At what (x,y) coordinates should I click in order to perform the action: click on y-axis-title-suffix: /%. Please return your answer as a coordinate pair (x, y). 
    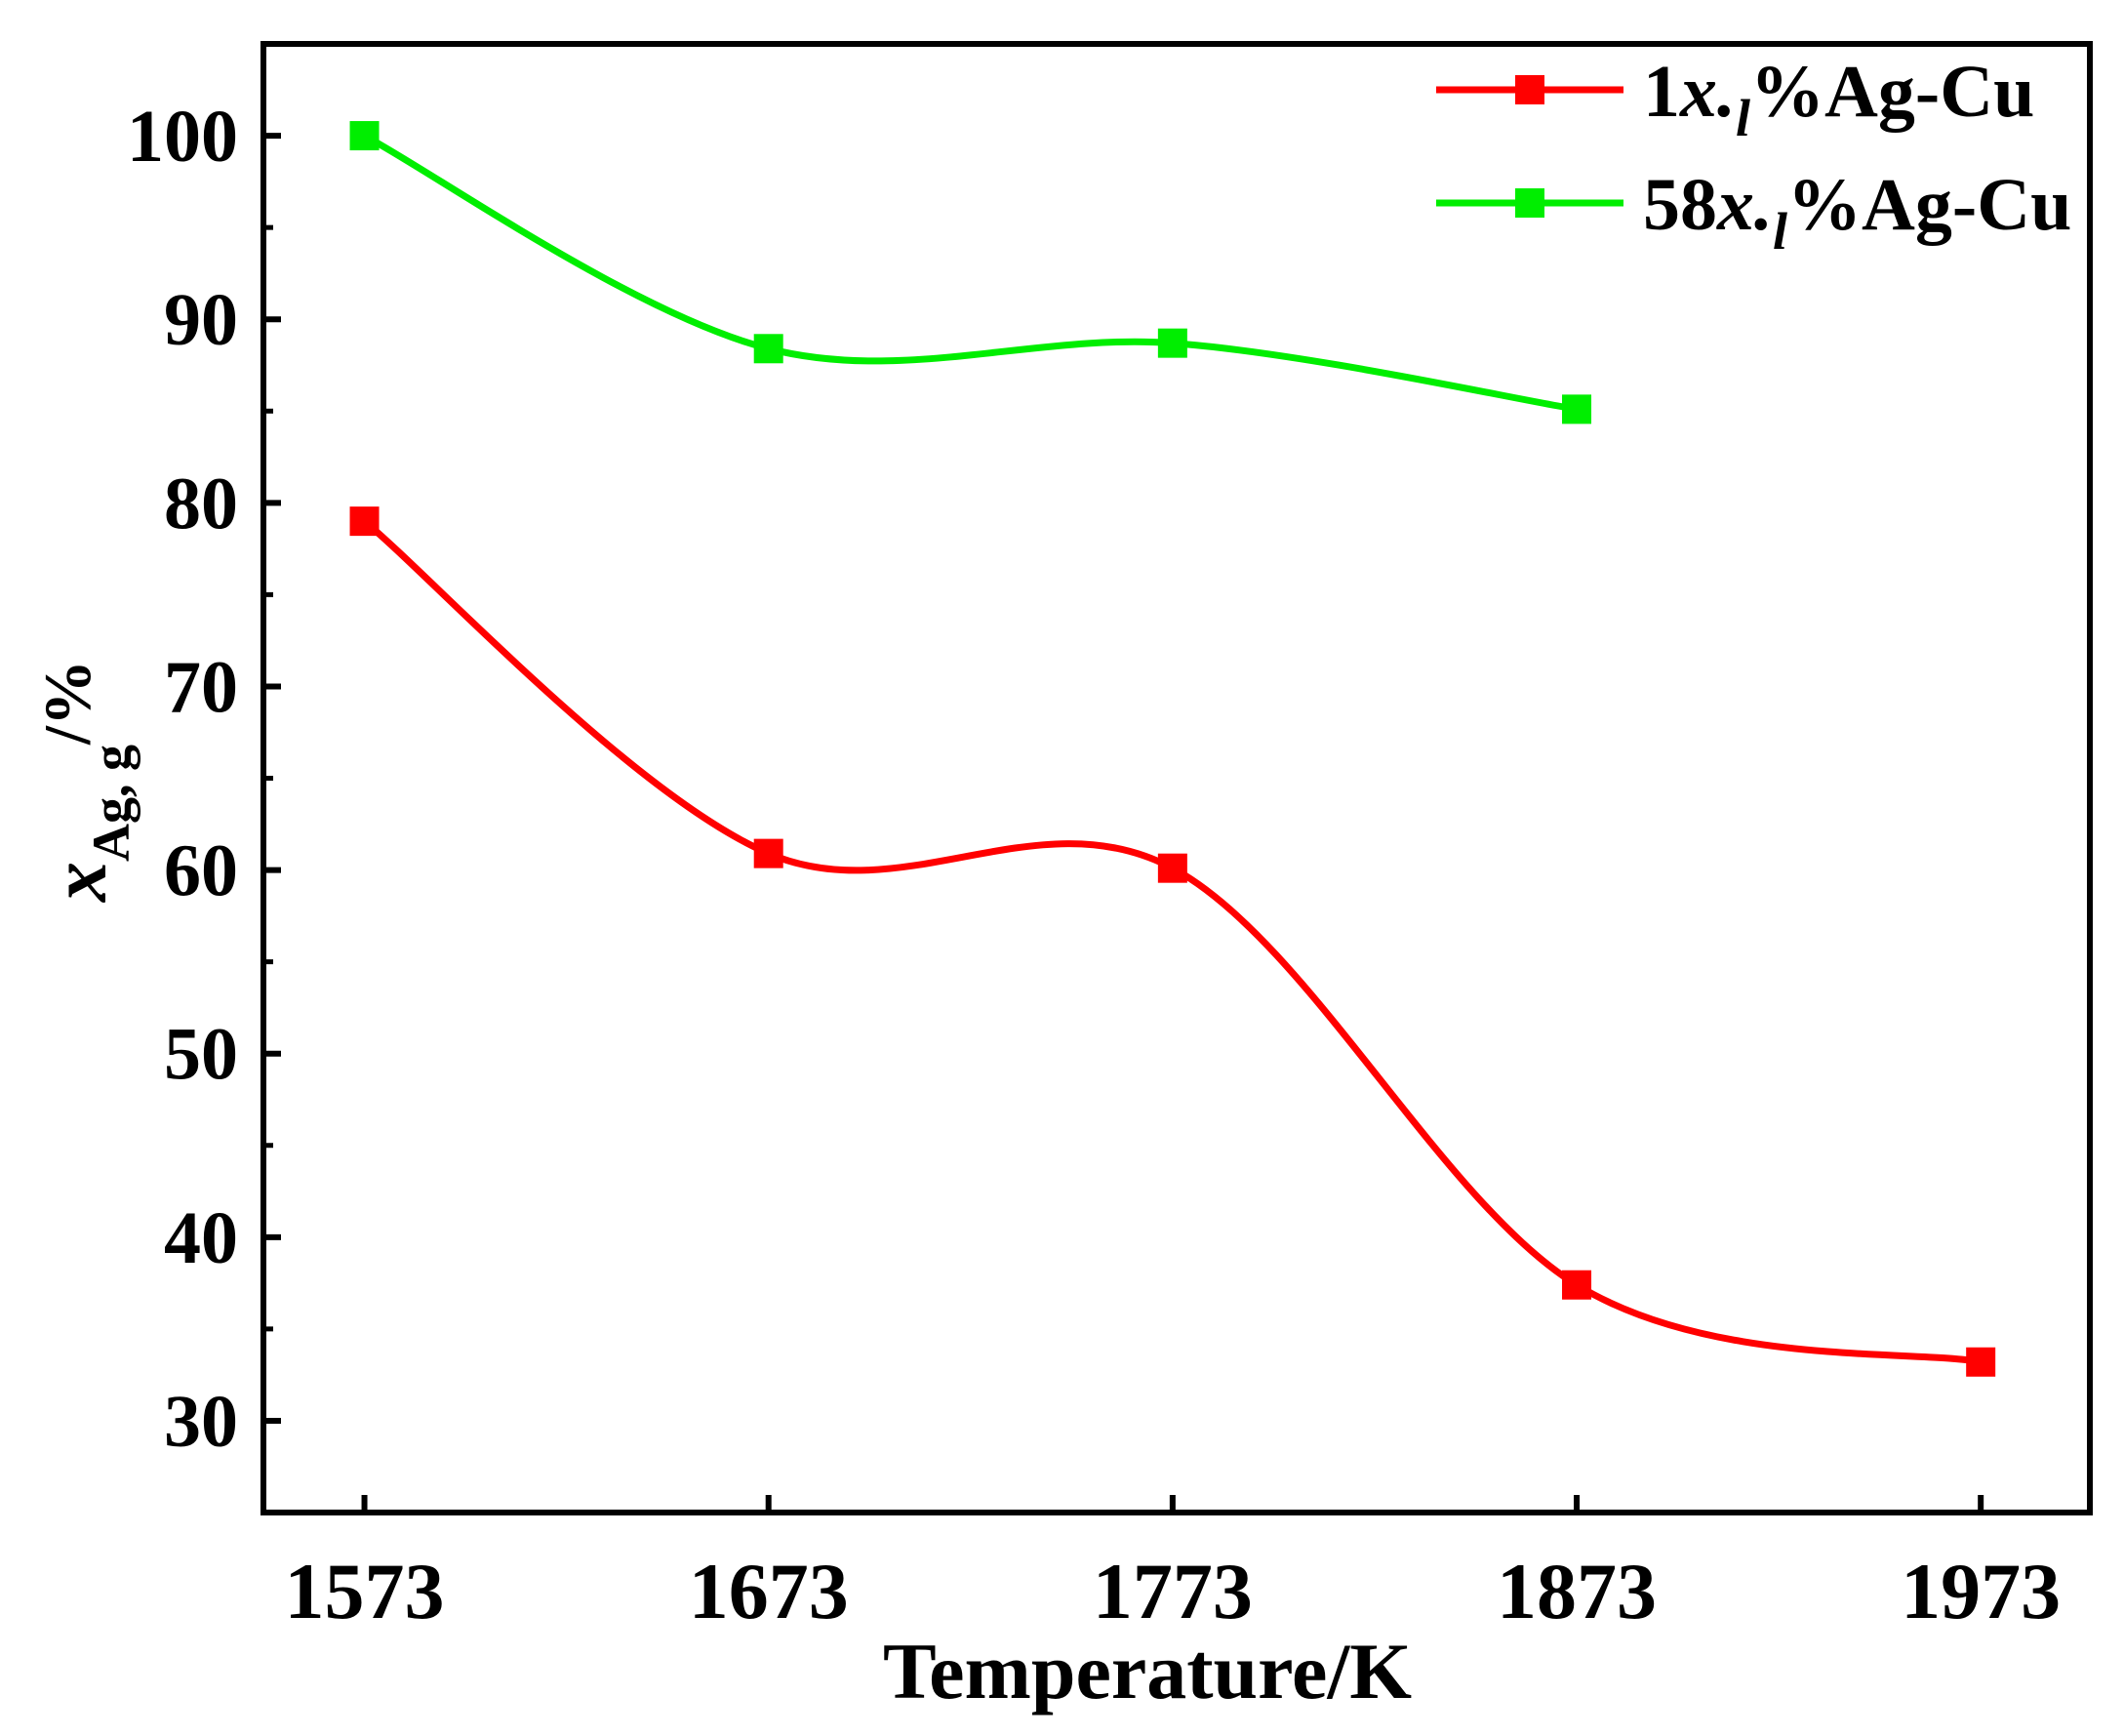
    Looking at the image, I should click on (67, 703).